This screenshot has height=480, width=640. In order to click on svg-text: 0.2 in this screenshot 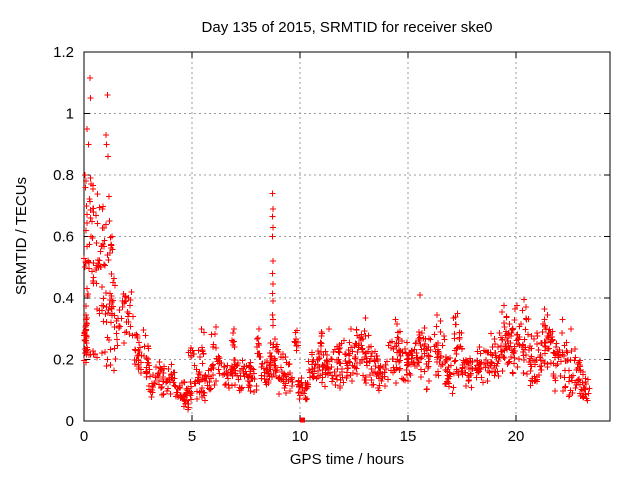, I will do `click(63, 360)`.